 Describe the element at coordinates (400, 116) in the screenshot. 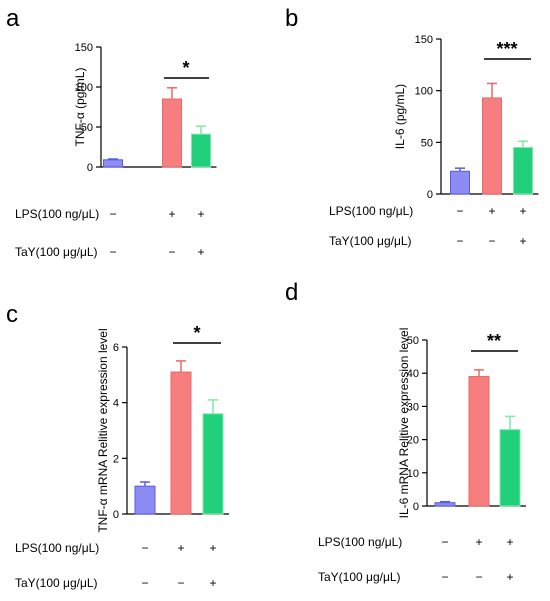

I see `y-axis-title: IL-6 (pg/mL)` at that location.